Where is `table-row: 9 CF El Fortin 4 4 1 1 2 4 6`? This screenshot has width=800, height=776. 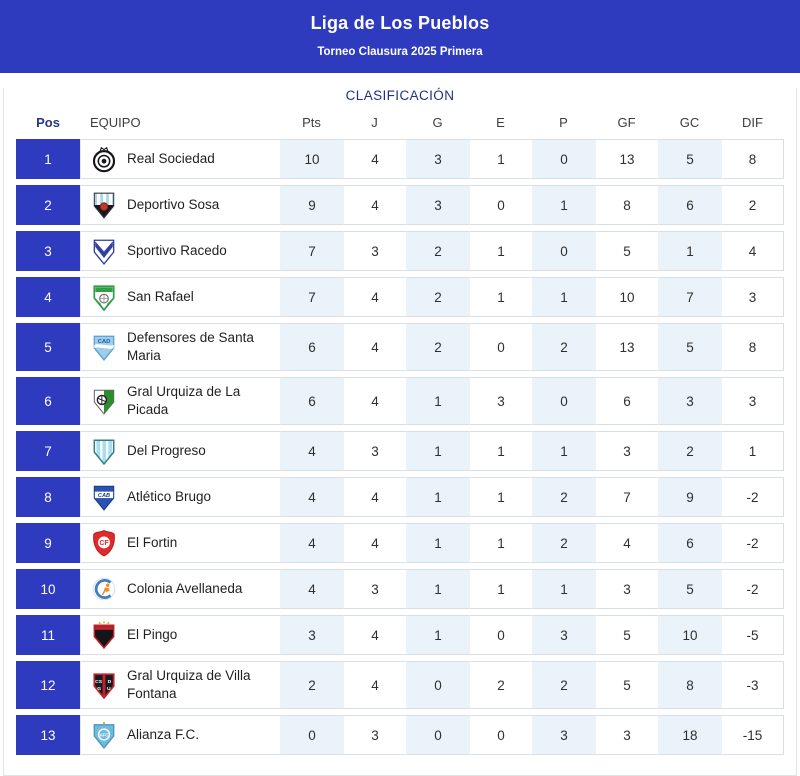
table-row: 9 CF El Fortin 4 4 1 1 2 4 6 is located at coordinates (400, 543).